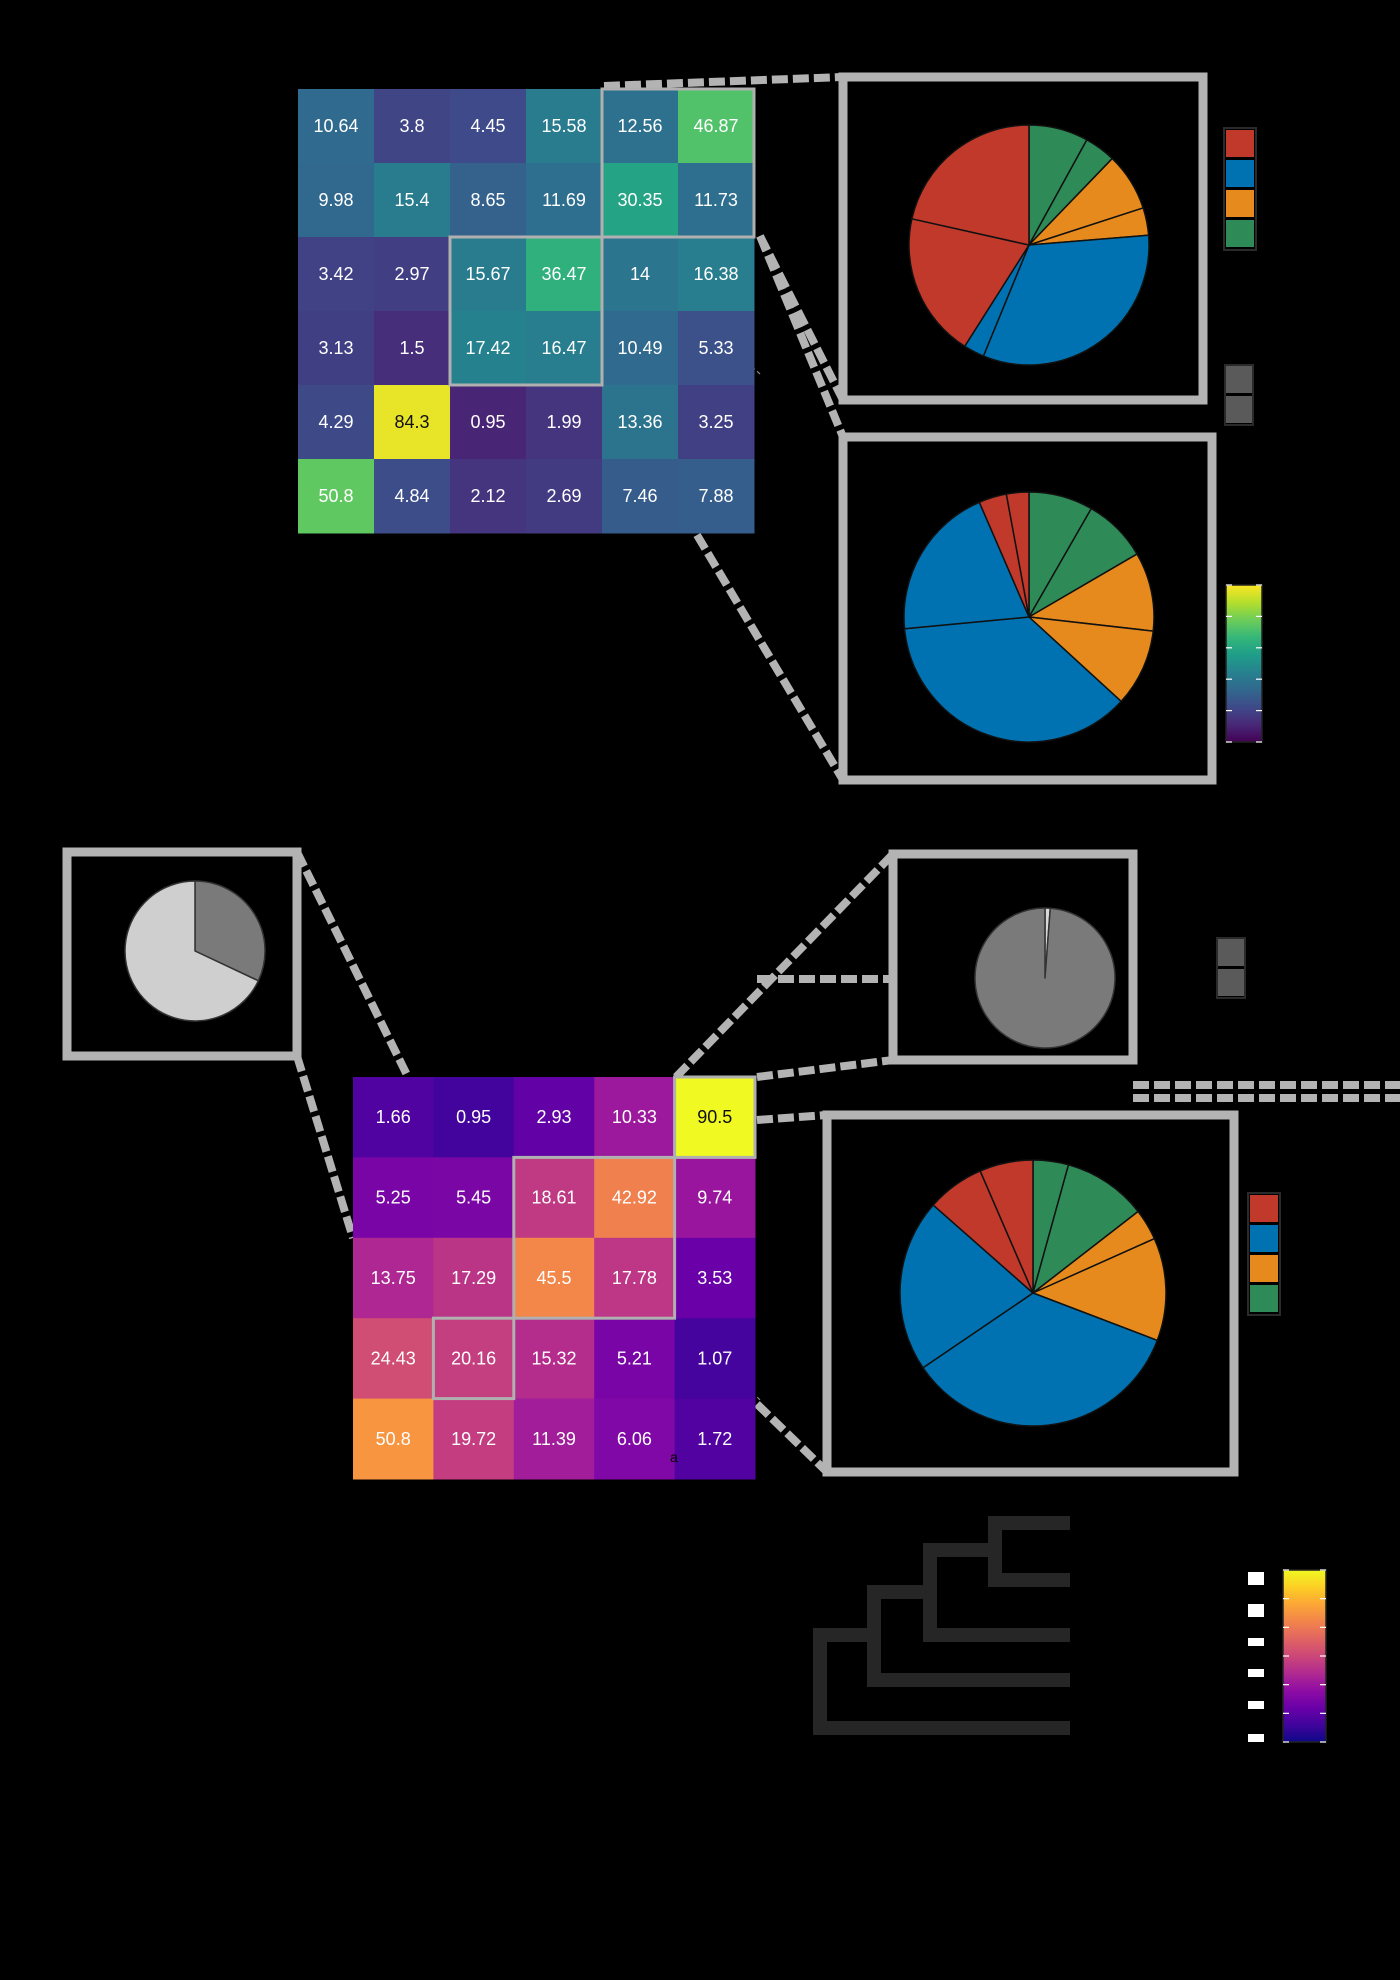 This screenshot has height=1980, width=1400. Describe the element at coordinates (411, 496) in the screenshot. I see `heatmap-cell-label: 4.84` at that location.